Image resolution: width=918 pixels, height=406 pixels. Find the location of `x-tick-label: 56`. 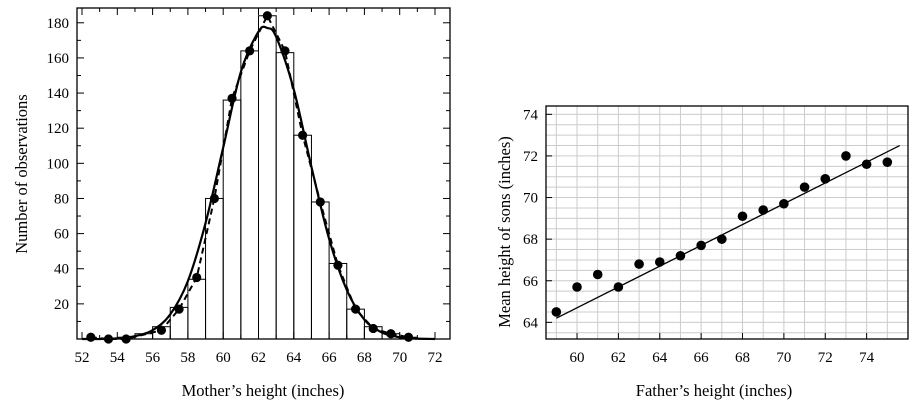

x-tick-label: 56 is located at coordinates (153, 358).